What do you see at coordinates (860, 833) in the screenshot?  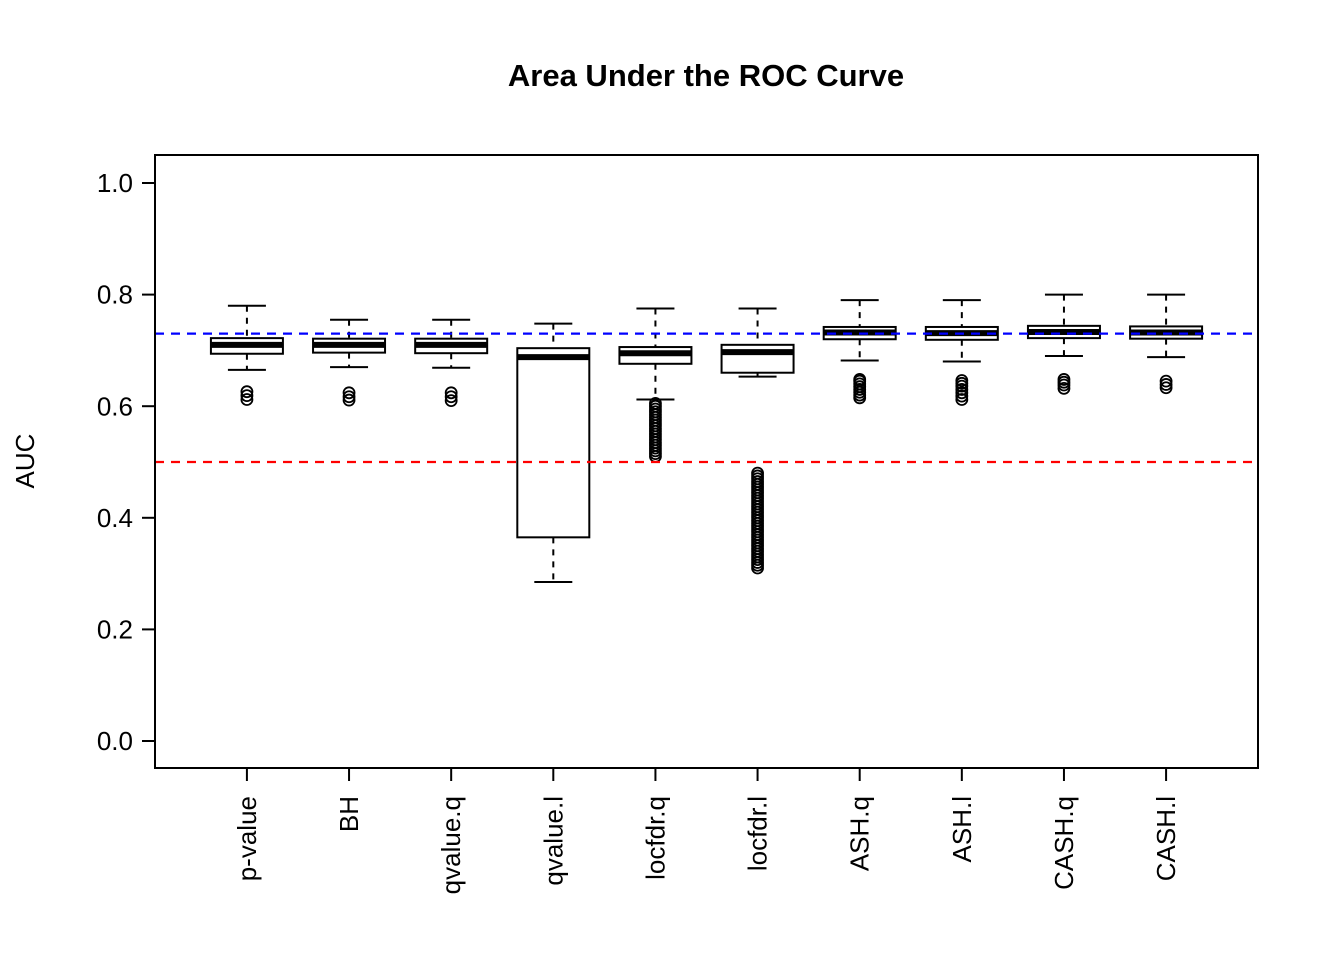 I see `x-axis-tick-label: ASH.q` at bounding box center [860, 833].